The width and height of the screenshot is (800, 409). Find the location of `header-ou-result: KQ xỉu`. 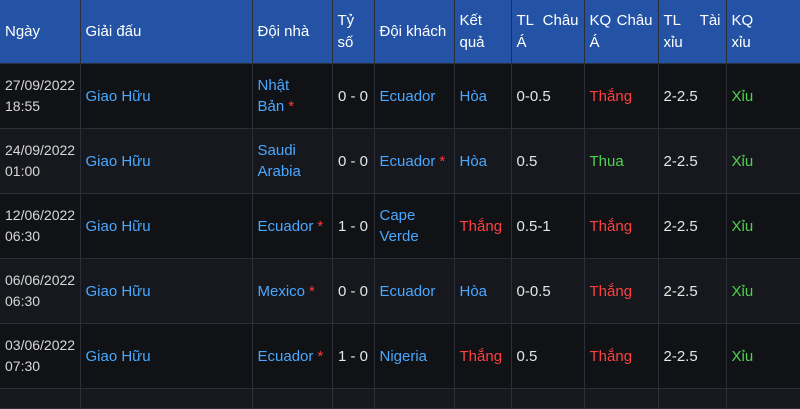

header-ou-result: KQ xỉu is located at coordinates (763, 32).